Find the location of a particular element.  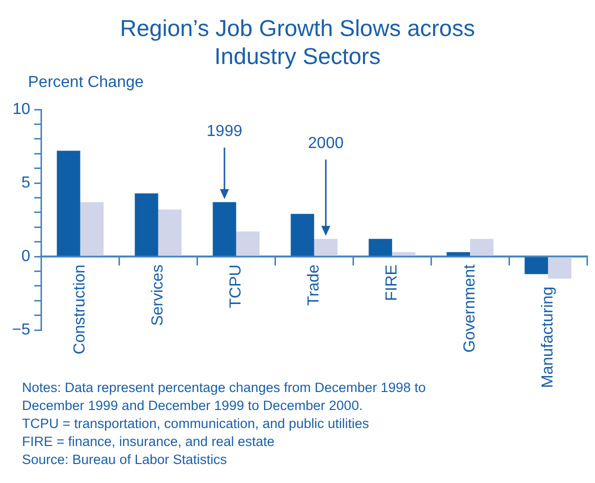

y-tick-label: 0 is located at coordinates (25, 256).